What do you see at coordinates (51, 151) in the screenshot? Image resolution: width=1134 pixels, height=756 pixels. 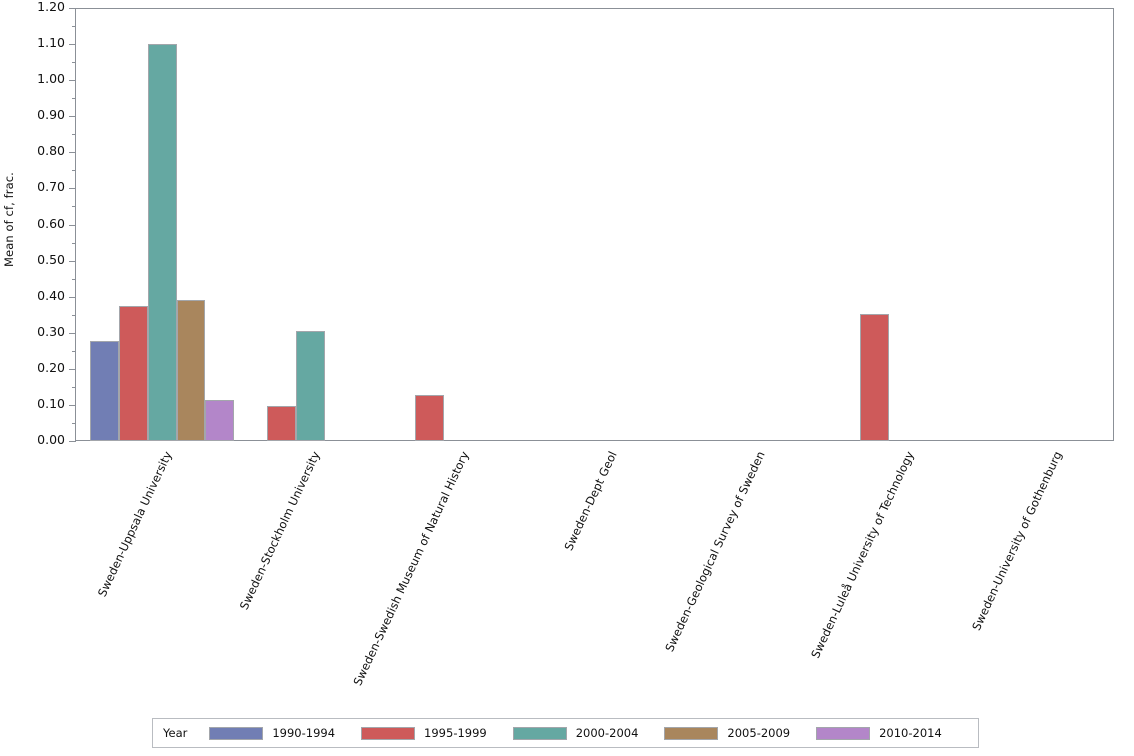 I see `y-tick-label: 0.80` at bounding box center [51, 151].